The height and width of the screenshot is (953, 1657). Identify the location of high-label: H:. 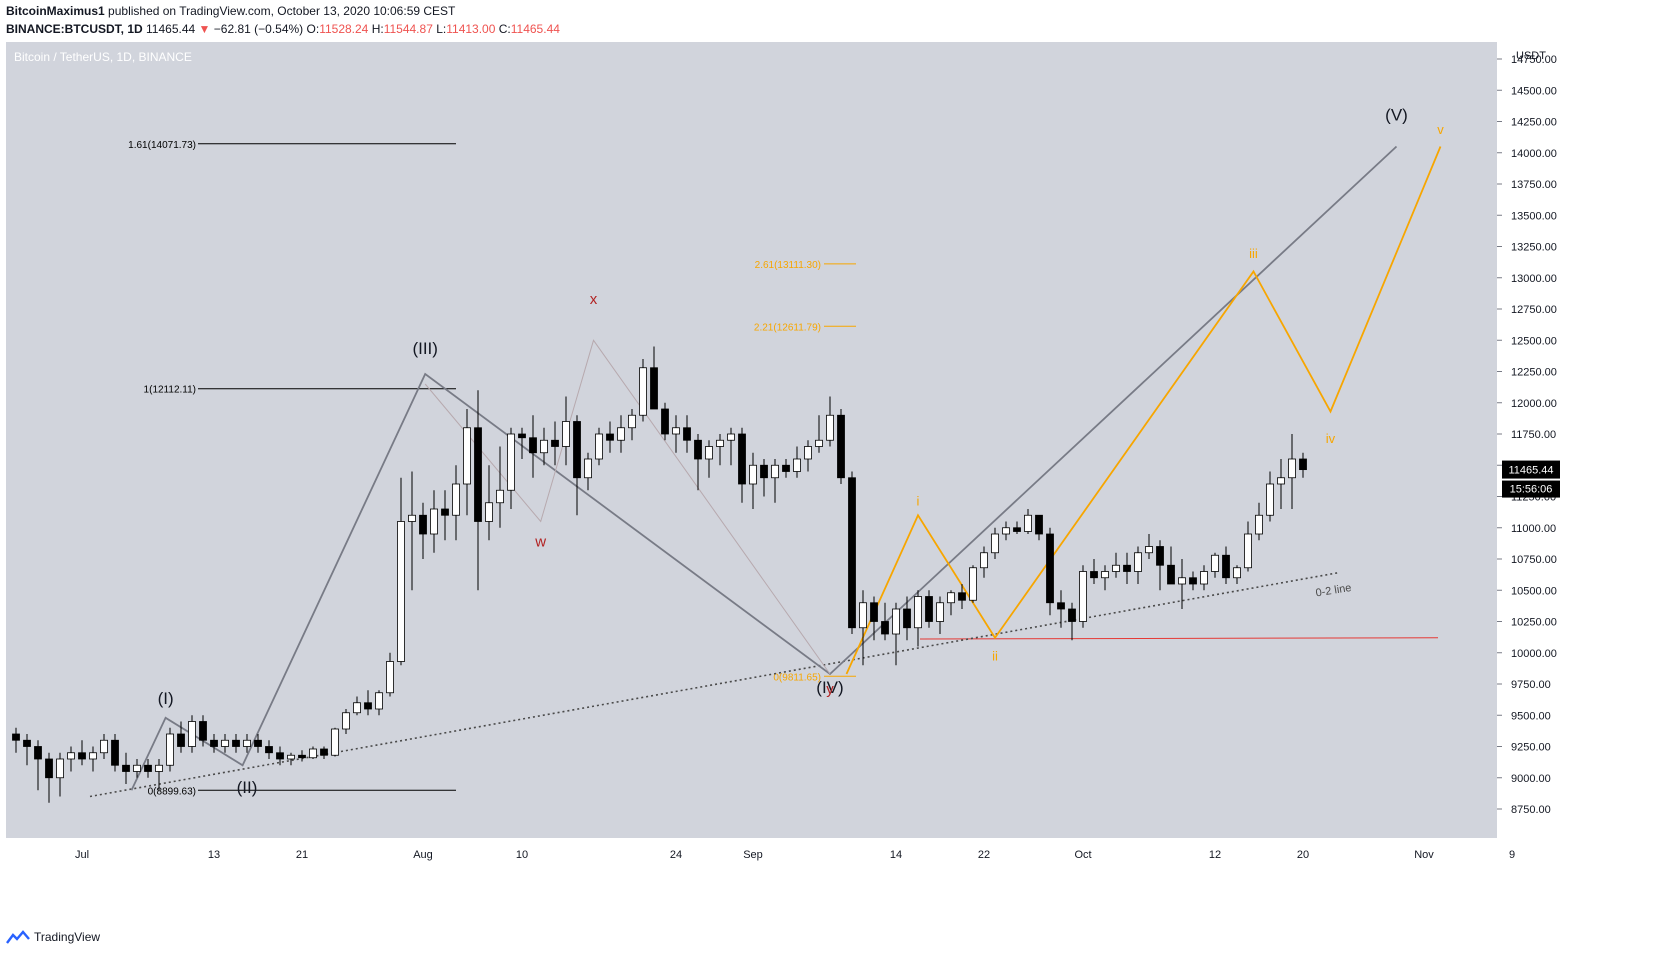
(377, 29).